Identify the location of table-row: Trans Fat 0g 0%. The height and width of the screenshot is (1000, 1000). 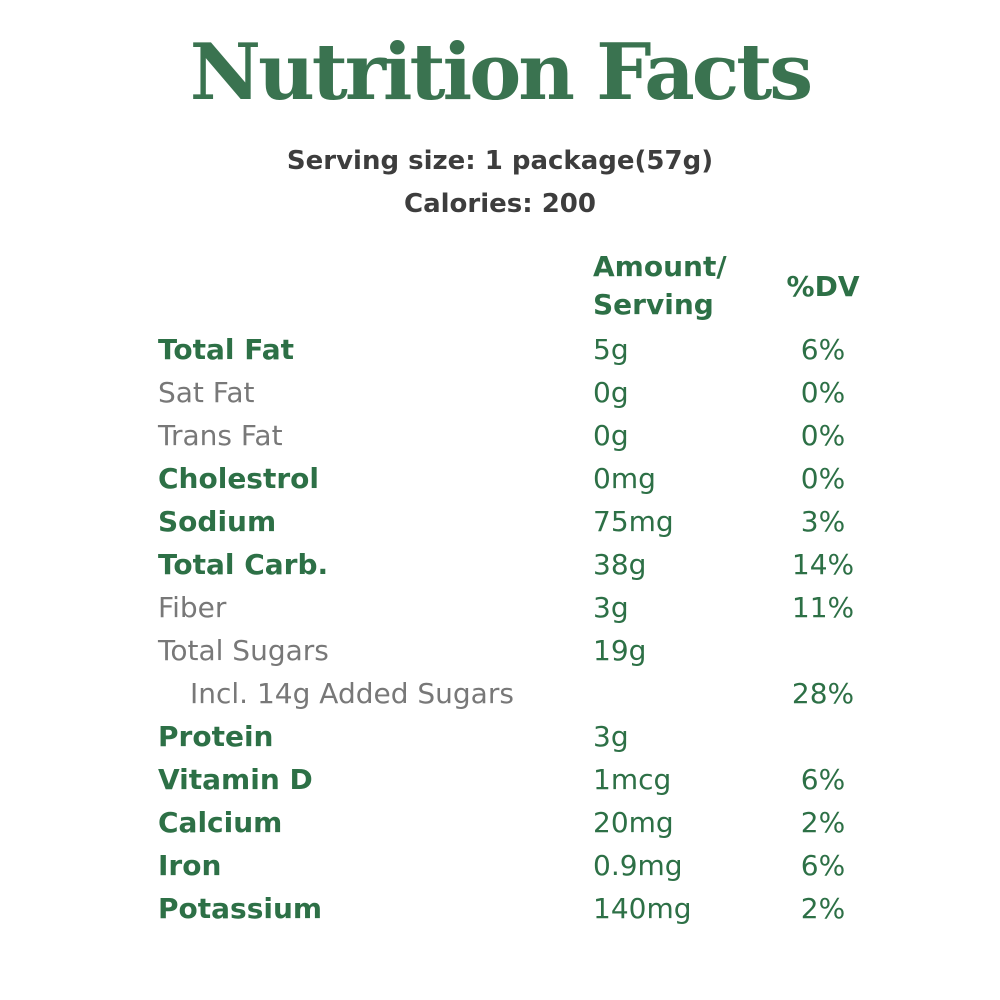
(523, 435).